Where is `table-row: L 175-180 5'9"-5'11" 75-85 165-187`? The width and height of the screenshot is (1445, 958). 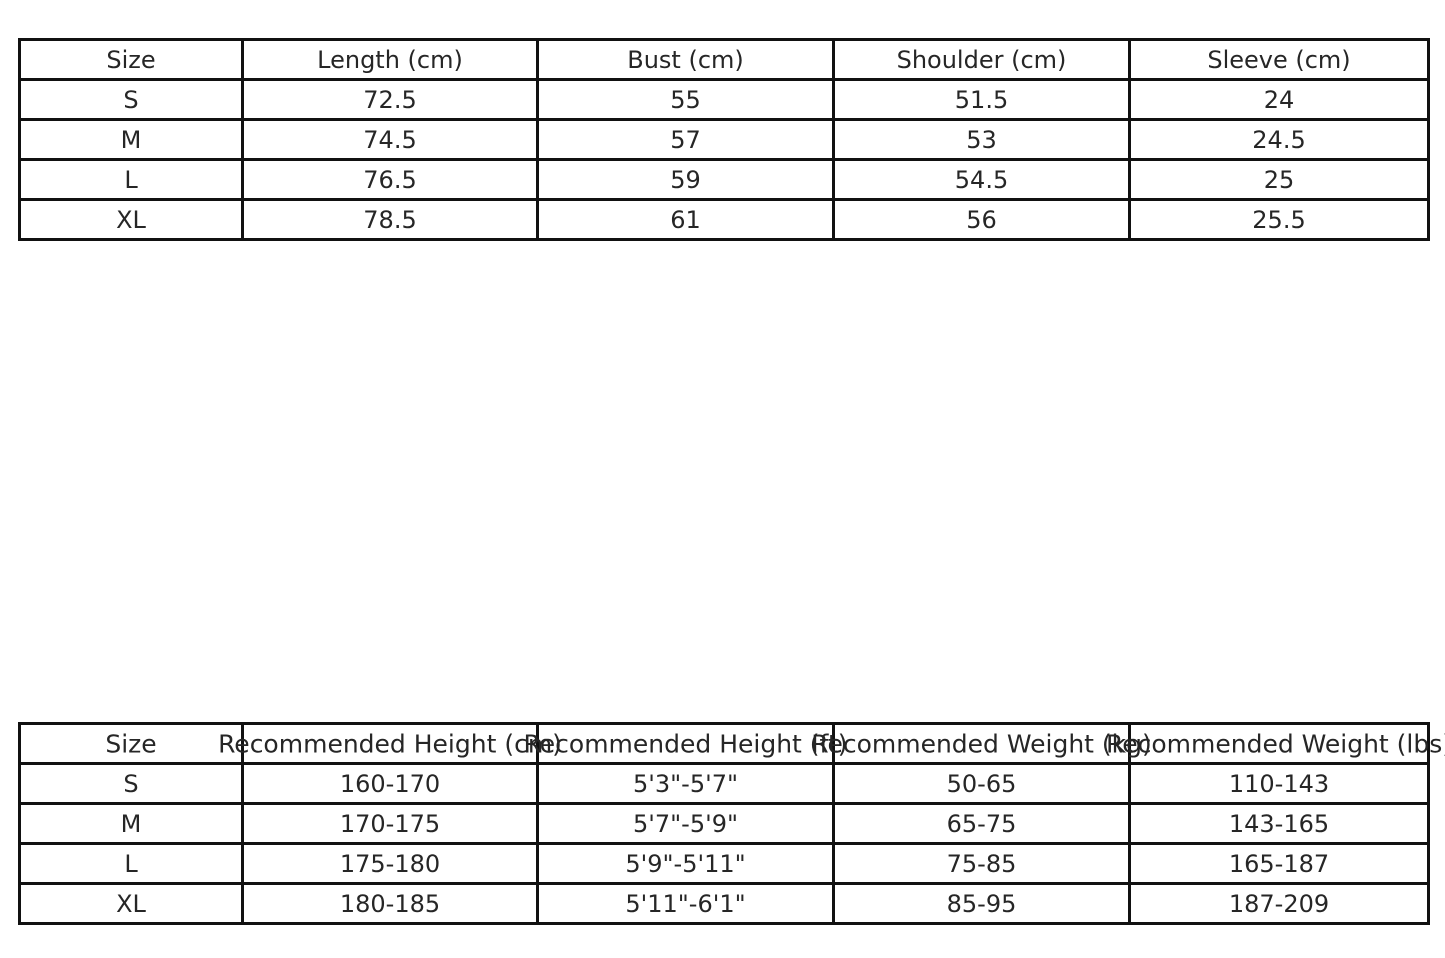
table-row: L 175-180 5'9"-5'11" 75-85 165-187 is located at coordinates (724, 863).